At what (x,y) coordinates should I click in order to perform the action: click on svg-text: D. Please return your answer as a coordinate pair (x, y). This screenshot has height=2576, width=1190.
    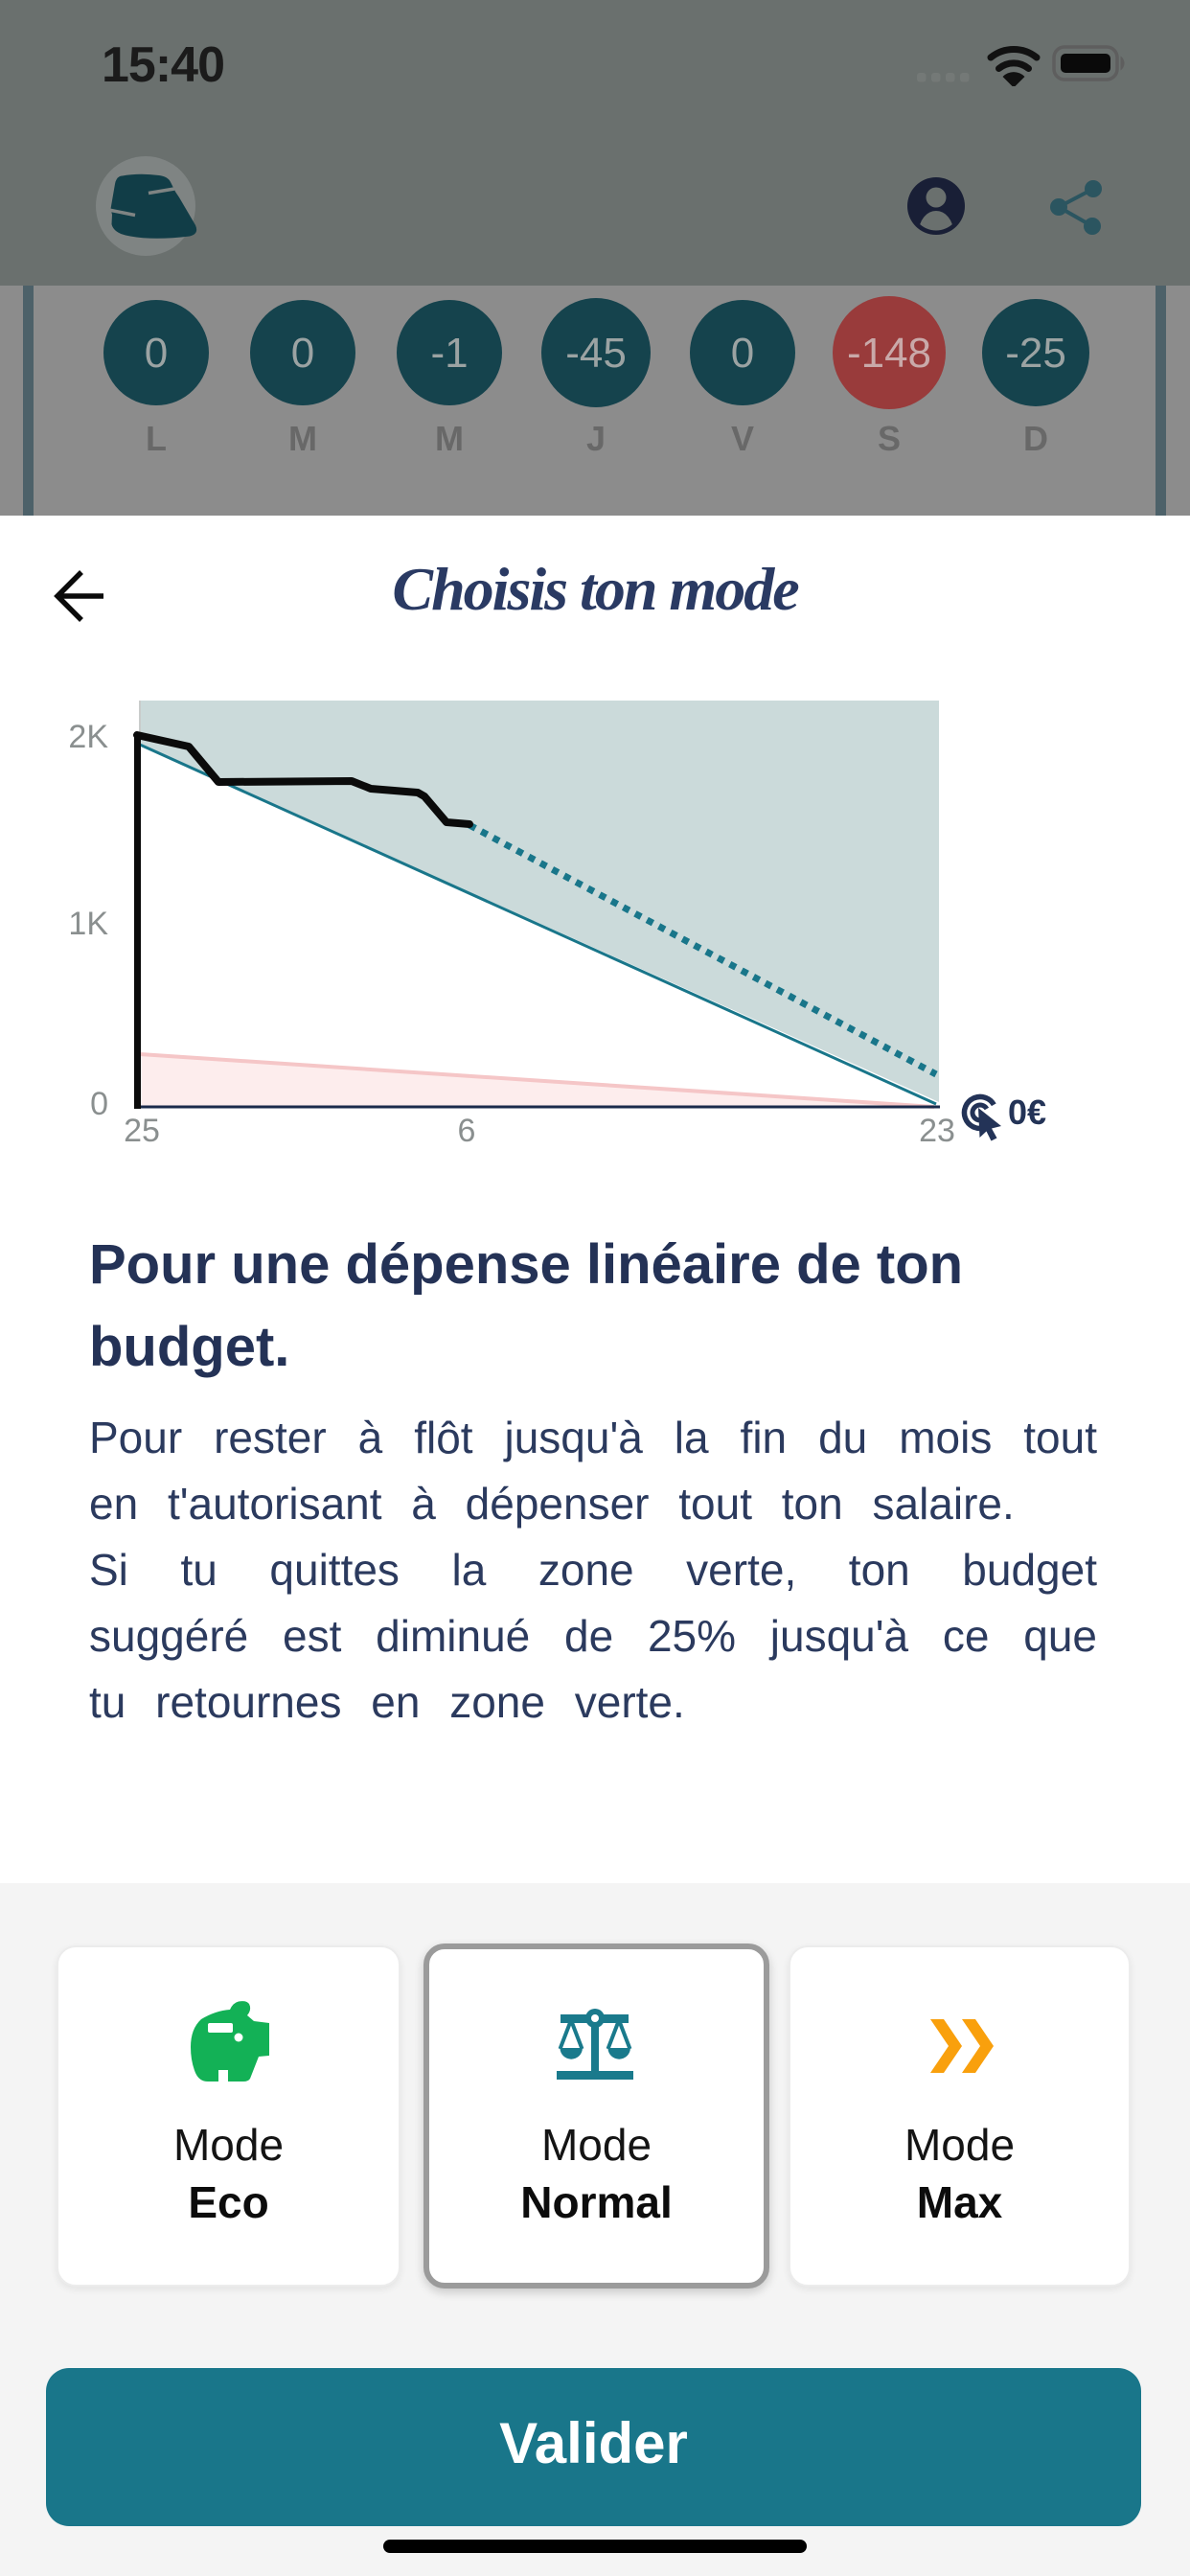
    Looking at the image, I should click on (1036, 438).